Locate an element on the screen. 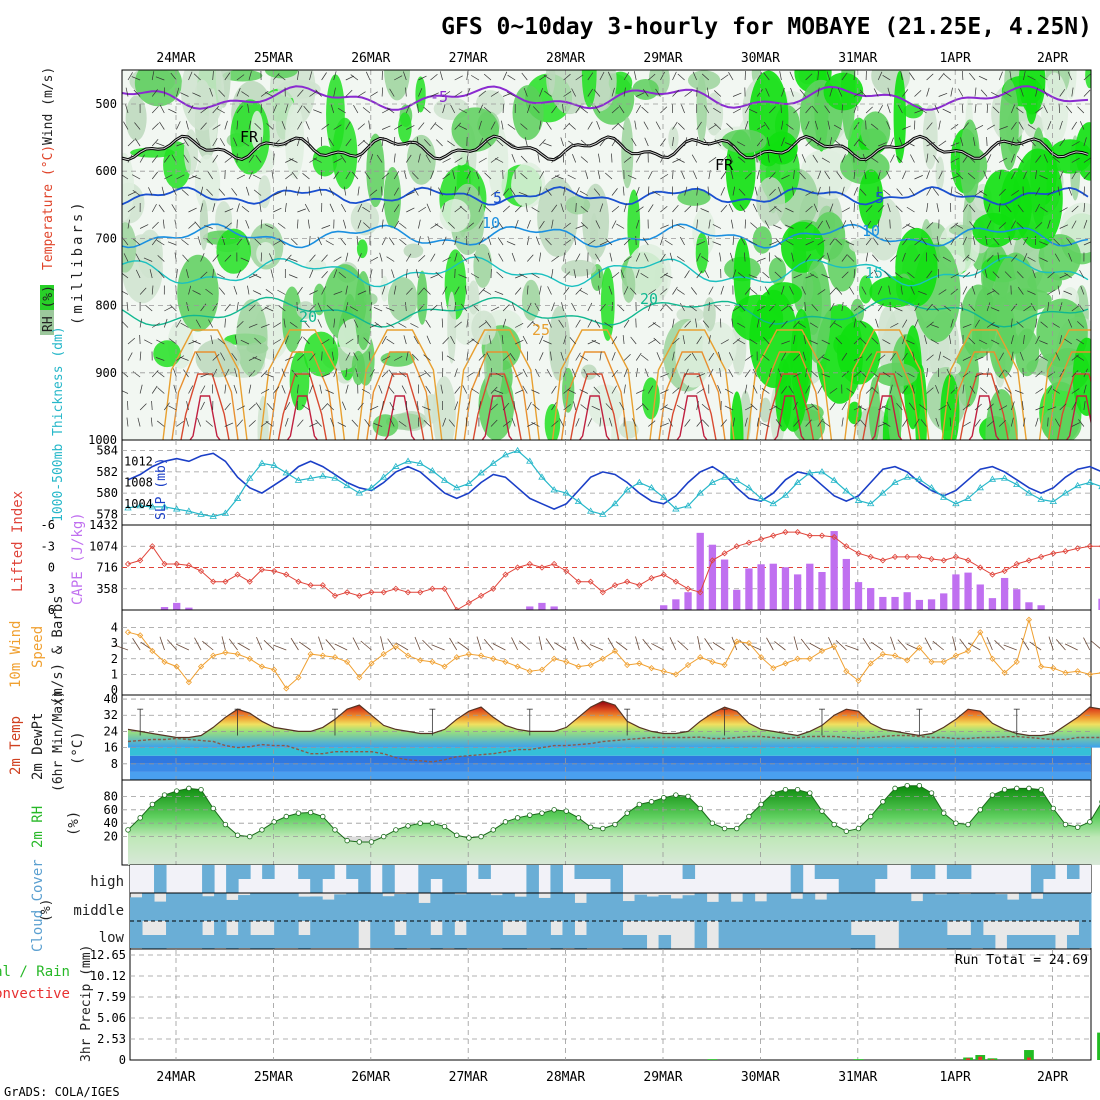 The image size is (1100, 1100). cape-bar is located at coordinates (749, 589).